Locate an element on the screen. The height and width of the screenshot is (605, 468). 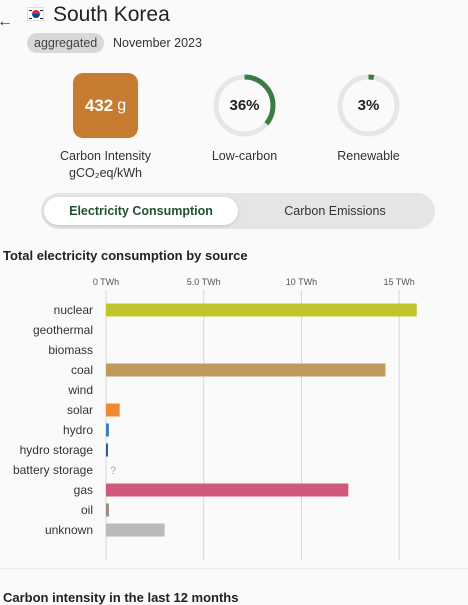
renewable-ring-progress is located at coordinates (368, 105).